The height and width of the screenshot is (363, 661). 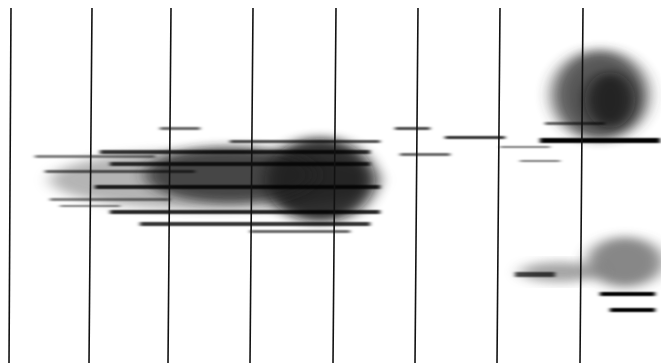 What do you see at coordinates (477, 144) in the screenshot?
I see `middle-streaks` at bounding box center [477, 144].